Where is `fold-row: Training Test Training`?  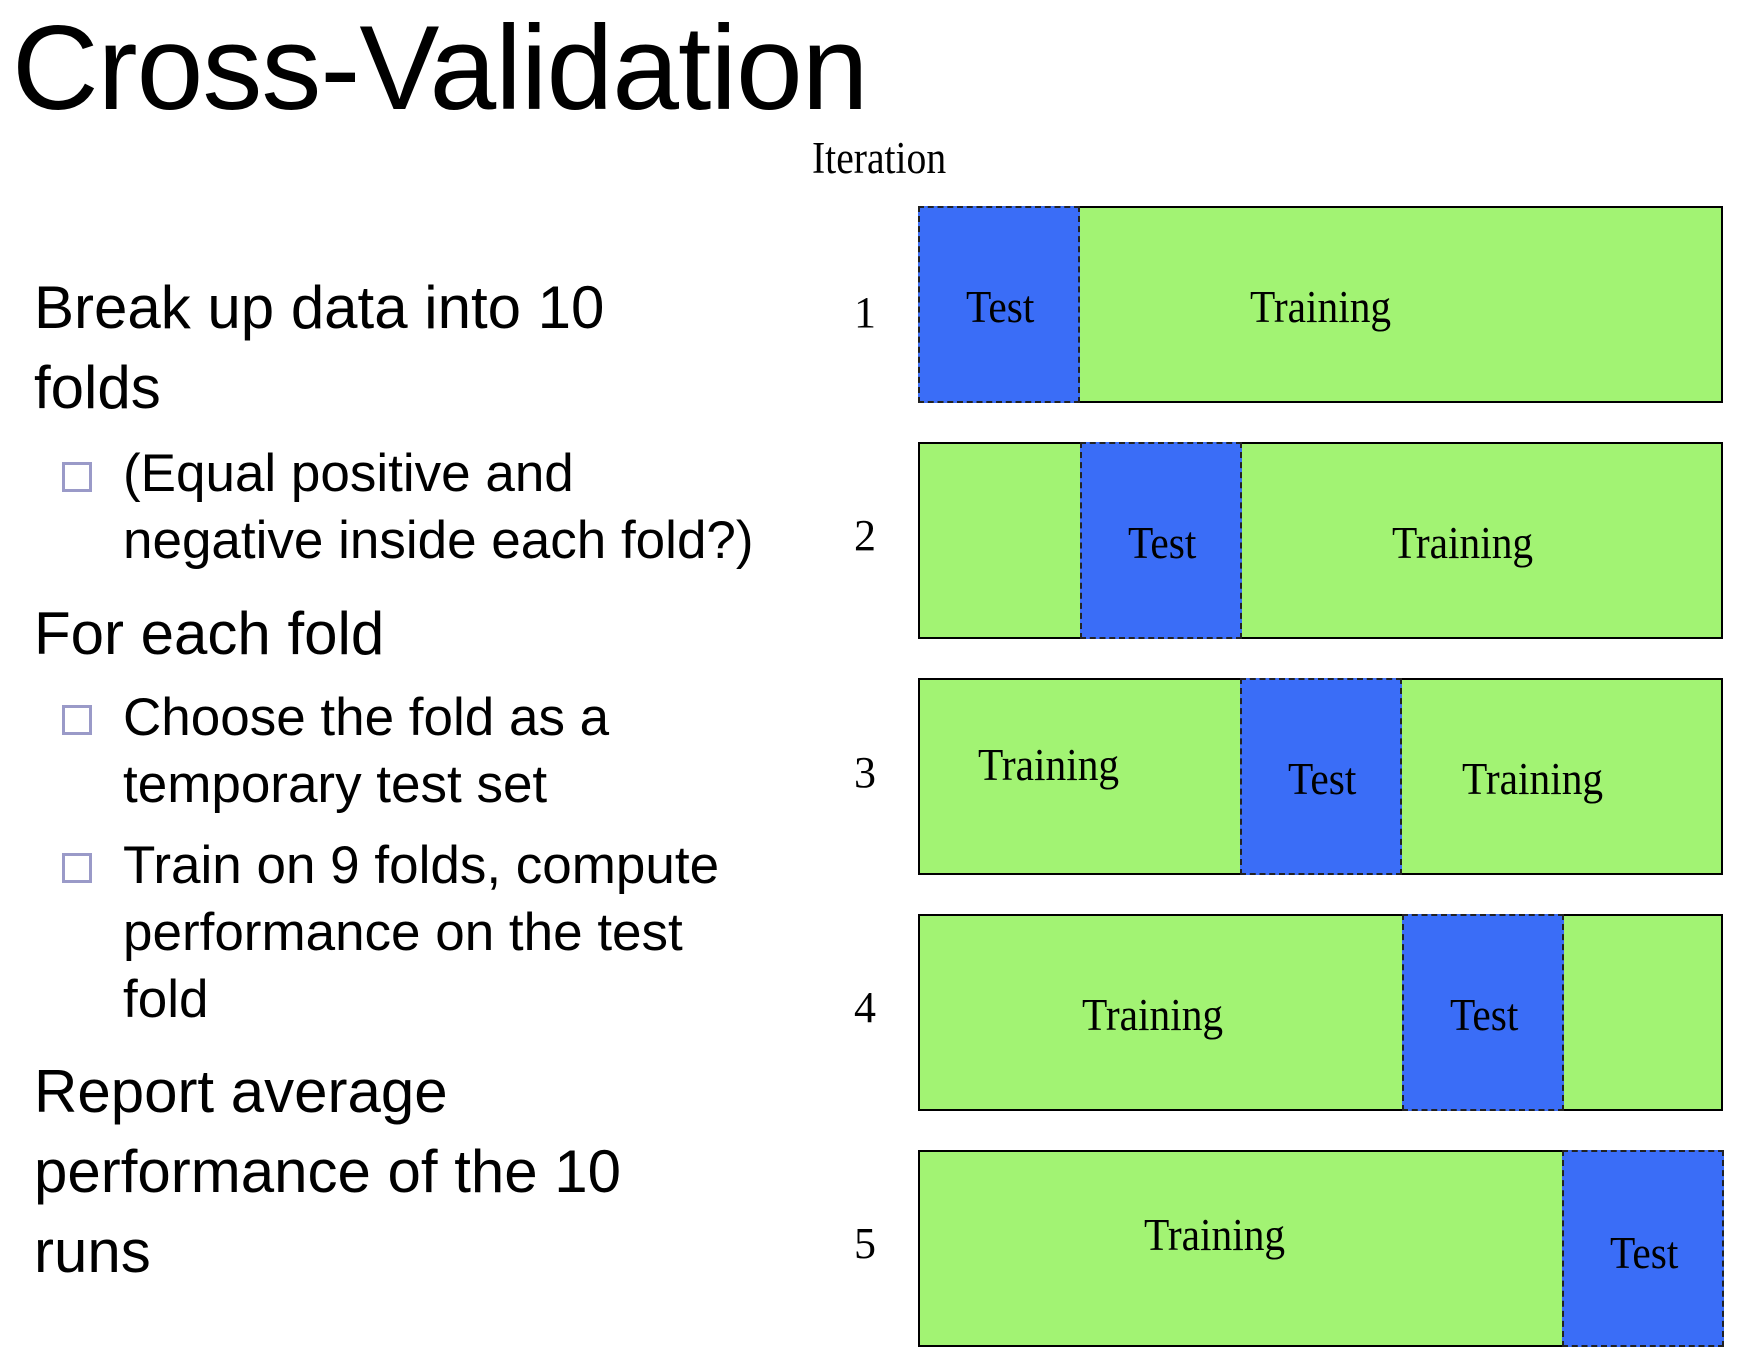
fold-row: Training Test Training is located at coordinates (1320, 776).